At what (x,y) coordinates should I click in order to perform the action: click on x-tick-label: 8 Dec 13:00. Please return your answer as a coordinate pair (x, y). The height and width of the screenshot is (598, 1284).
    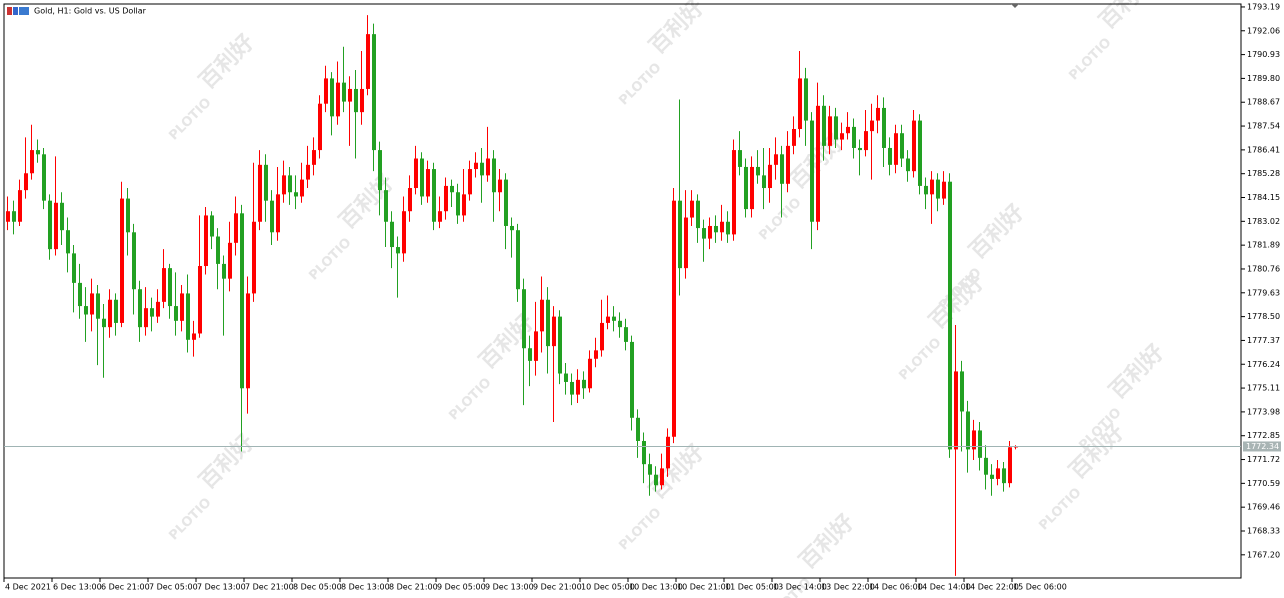
    Looking at the image, I should click on (365, 587).